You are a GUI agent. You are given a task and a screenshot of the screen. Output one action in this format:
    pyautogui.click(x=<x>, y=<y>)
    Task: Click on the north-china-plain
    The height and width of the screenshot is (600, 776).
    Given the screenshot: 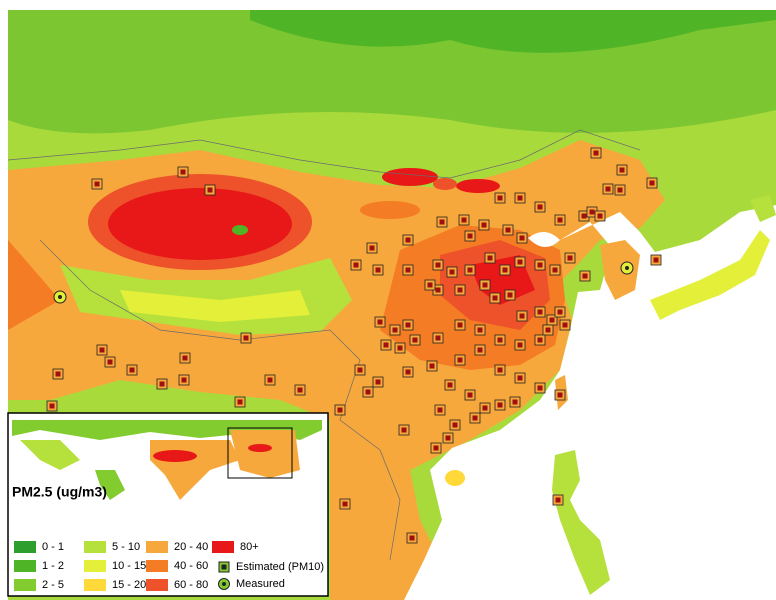 What is the action you would take?
    pyautogui.click(x=502, y=280)
    